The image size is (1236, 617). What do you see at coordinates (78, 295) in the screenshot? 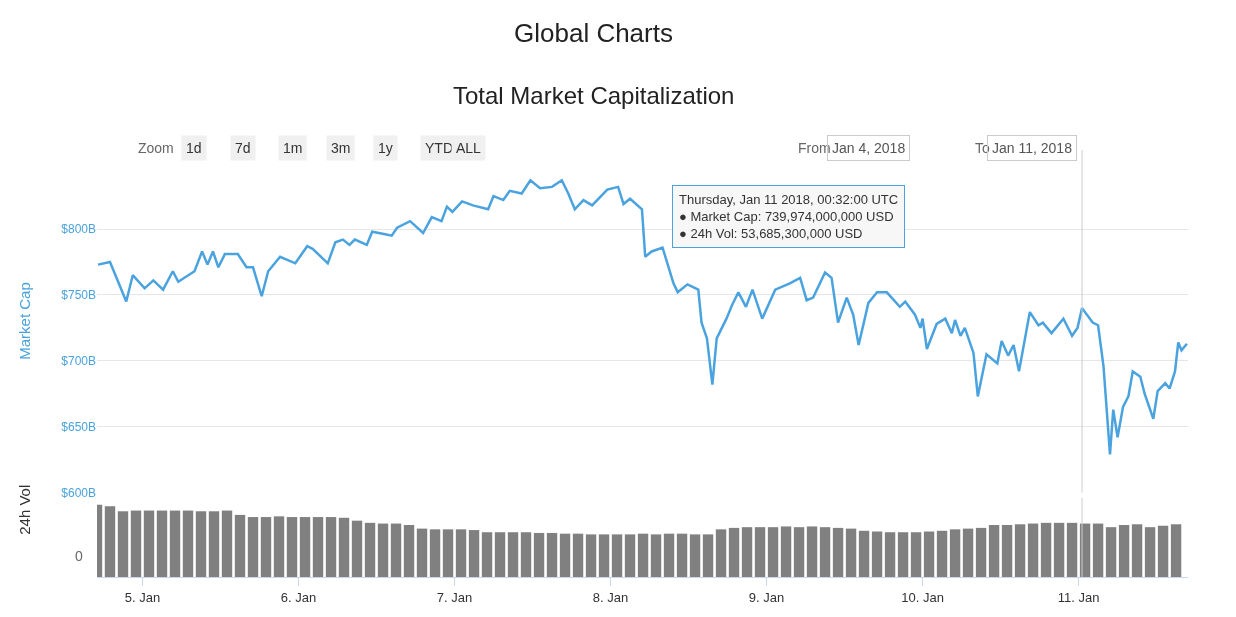
I see `y-tick-label: $750B` at bounding box center [78, 295].